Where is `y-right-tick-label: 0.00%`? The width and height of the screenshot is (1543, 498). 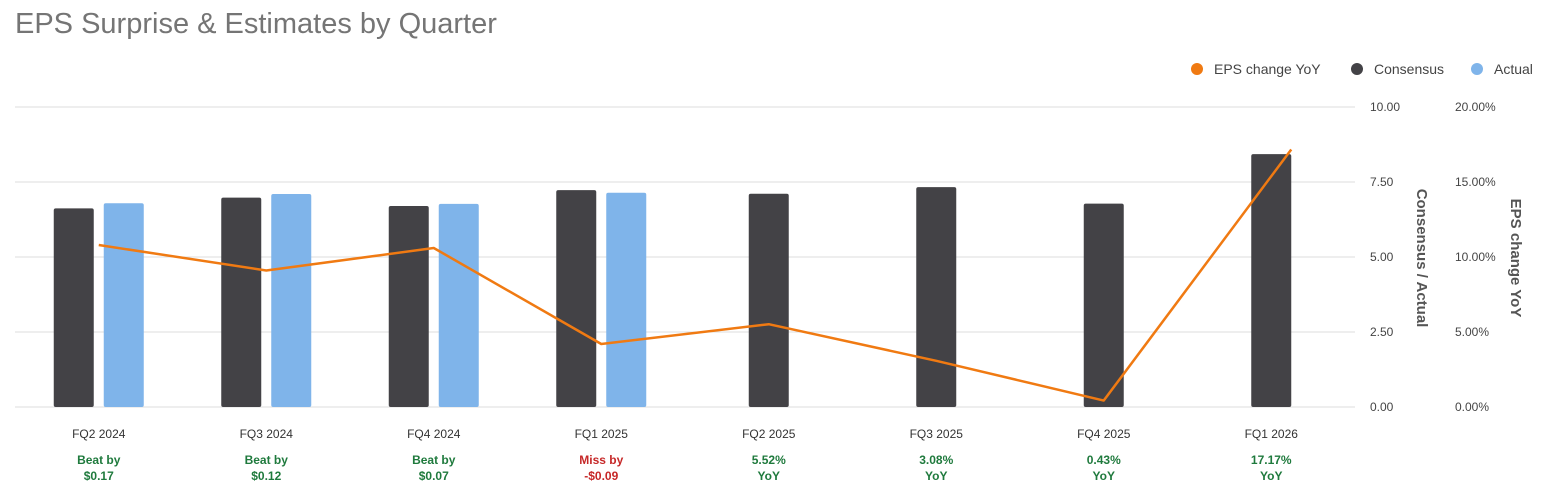 y-right-tick-label: 0.00% is located at coordinates (1472, 407).